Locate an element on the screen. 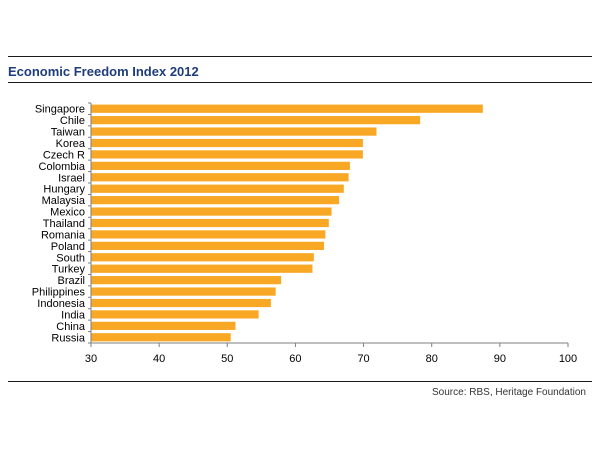  title-rule is located at coordinates (300, 82).